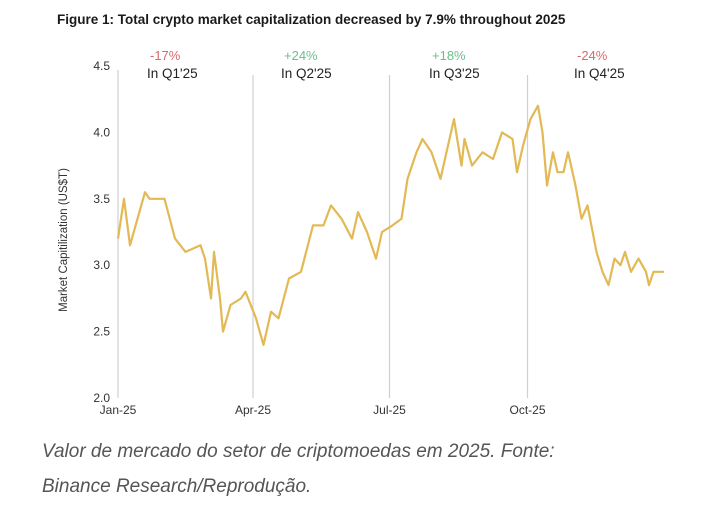 The height and width of the screenshot is (522, 720). I want to click on y-tick-label: 3.5, so click(101, 199).